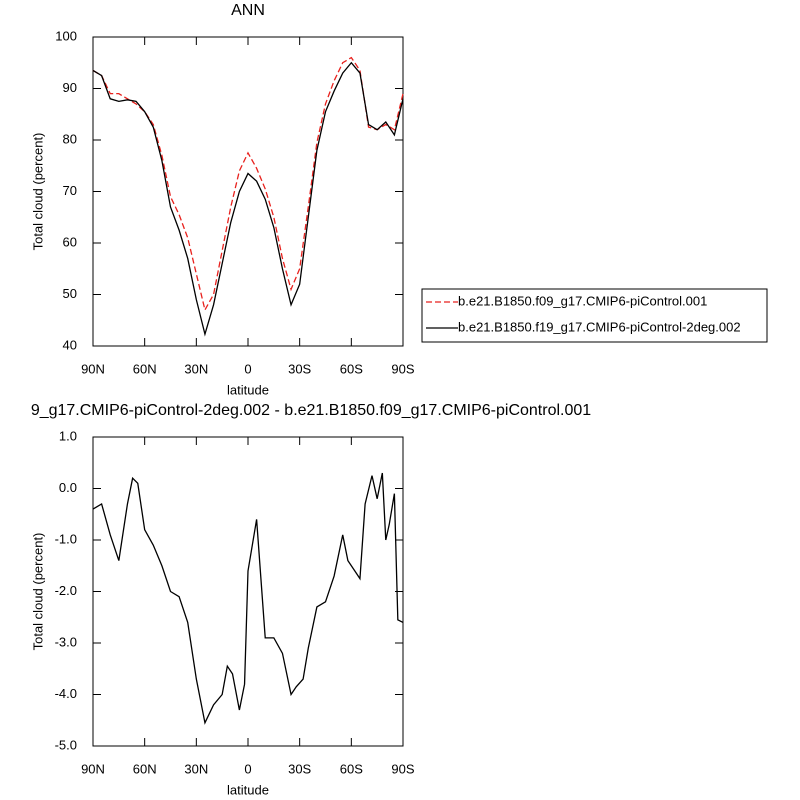 The height and width of the screenshot is (800, 800). Describe the element at coordinates (66, 590) in the screenshot. I see `y-tick-label: -2.0` at that location.